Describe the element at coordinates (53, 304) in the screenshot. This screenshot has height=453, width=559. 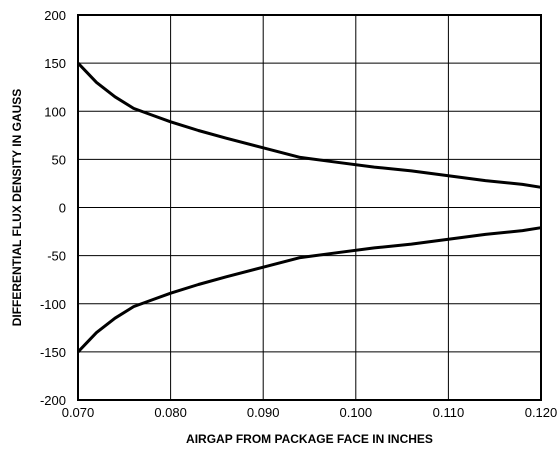
I see `y-tick-label: -100` at that location.